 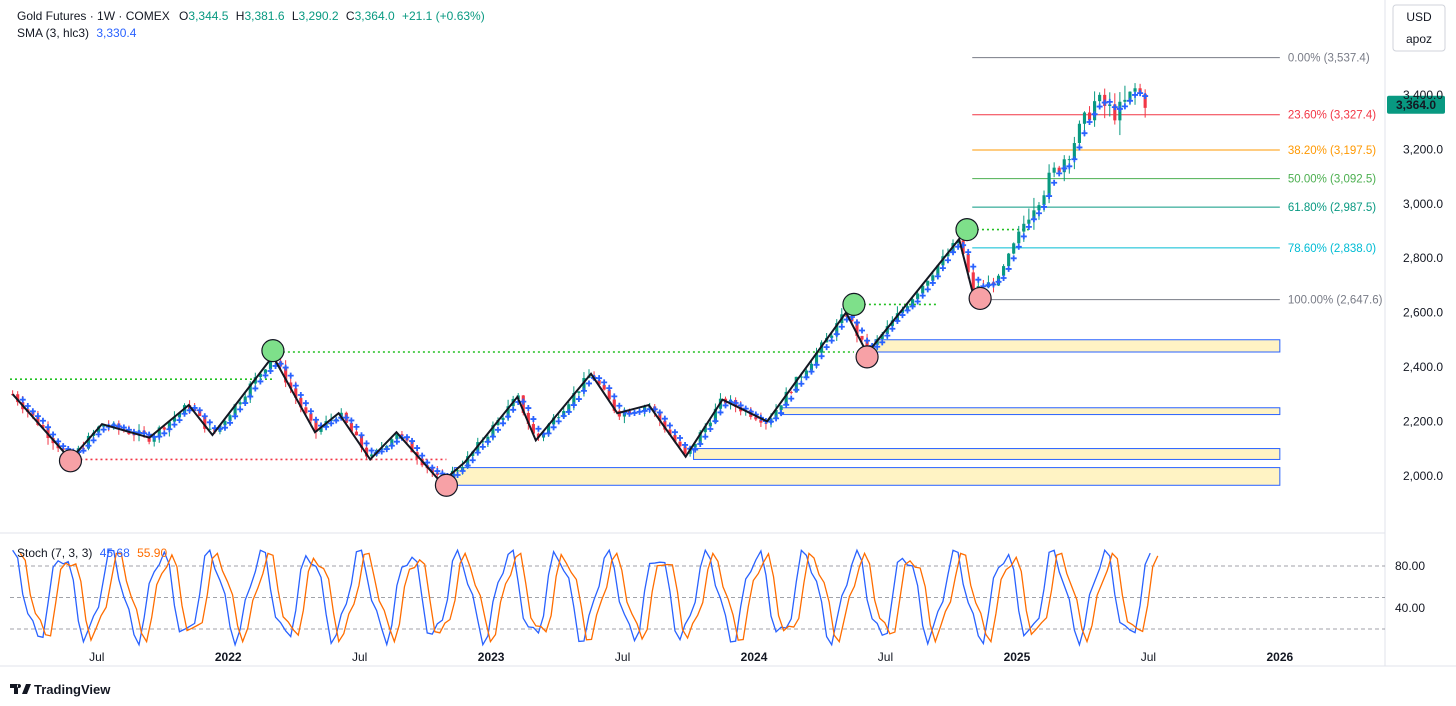 I want to click on x-tick-6: Jul, so click(x=885, y=657).